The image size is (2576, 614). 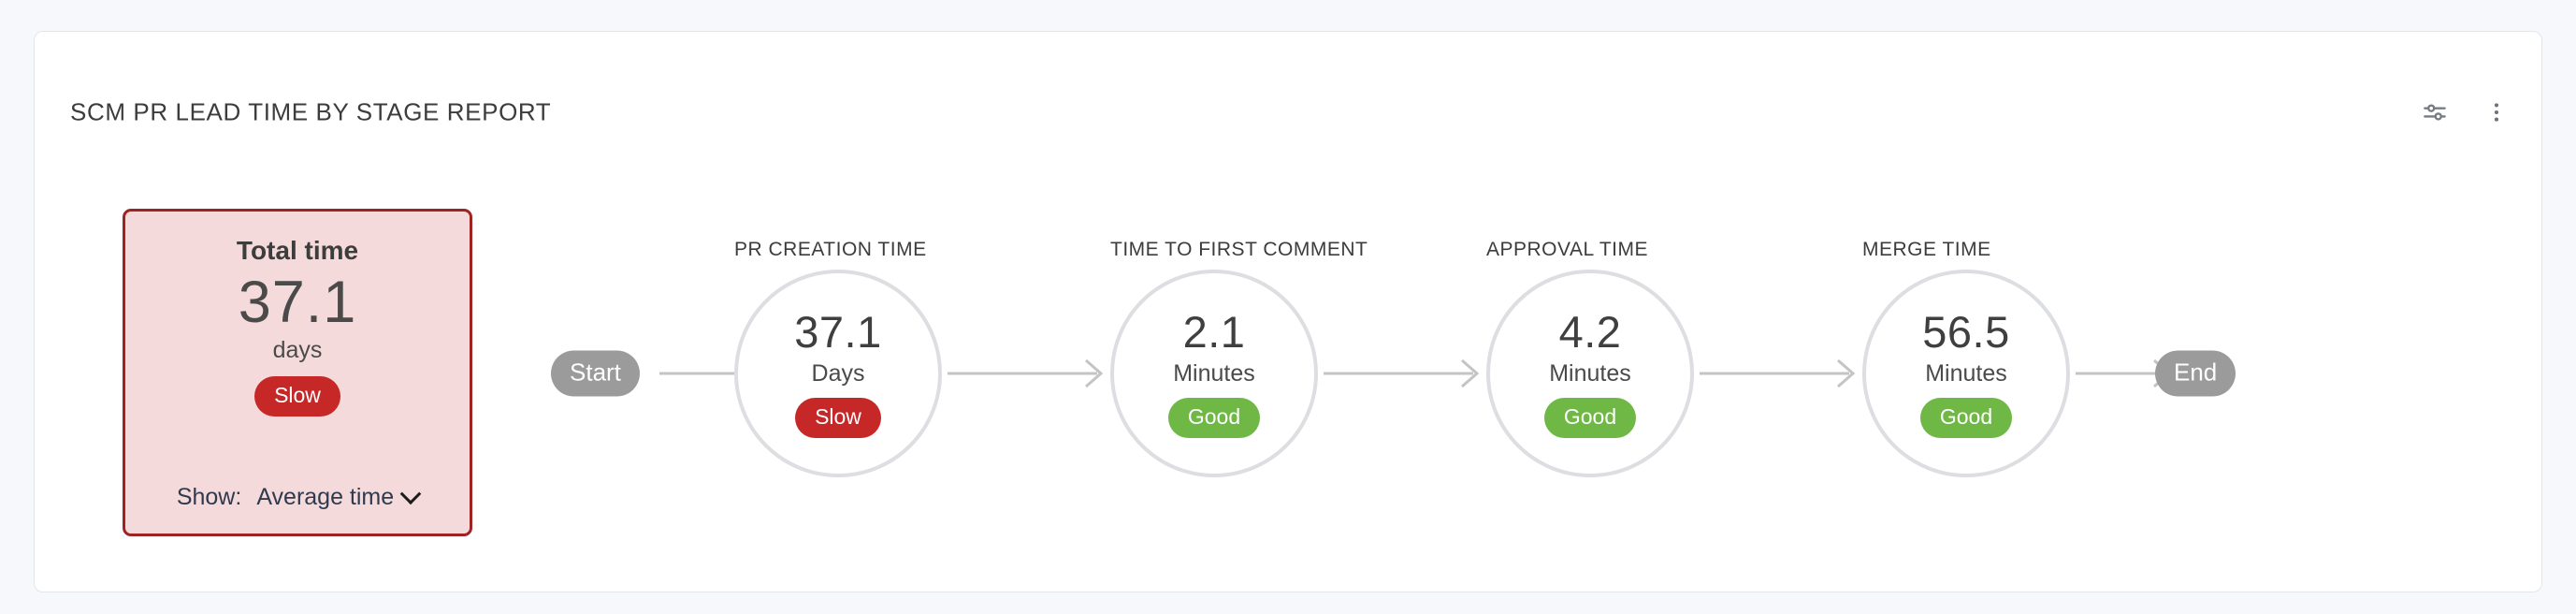 I want to click on more-vertical-icon-button, so click(x=2496, y=113).